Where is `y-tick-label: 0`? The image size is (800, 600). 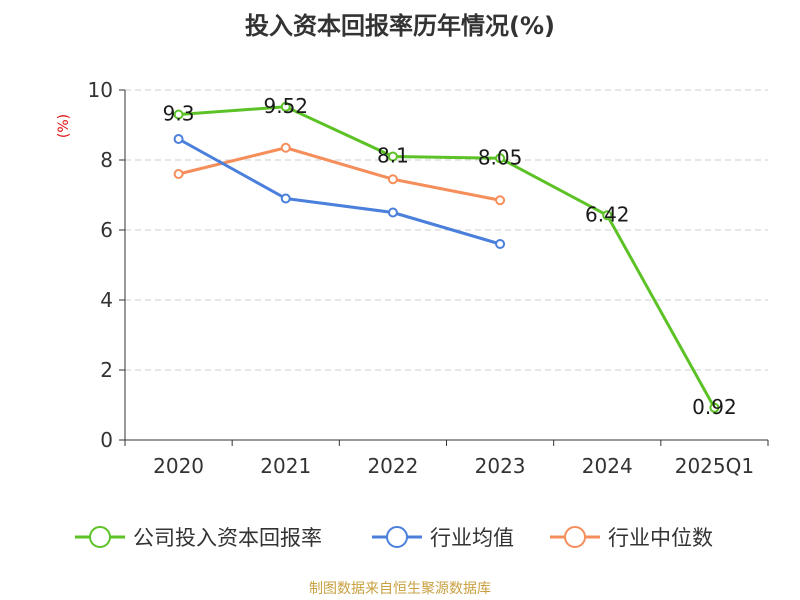
y-tick-label: 0 is located at coordinates (106, 440).